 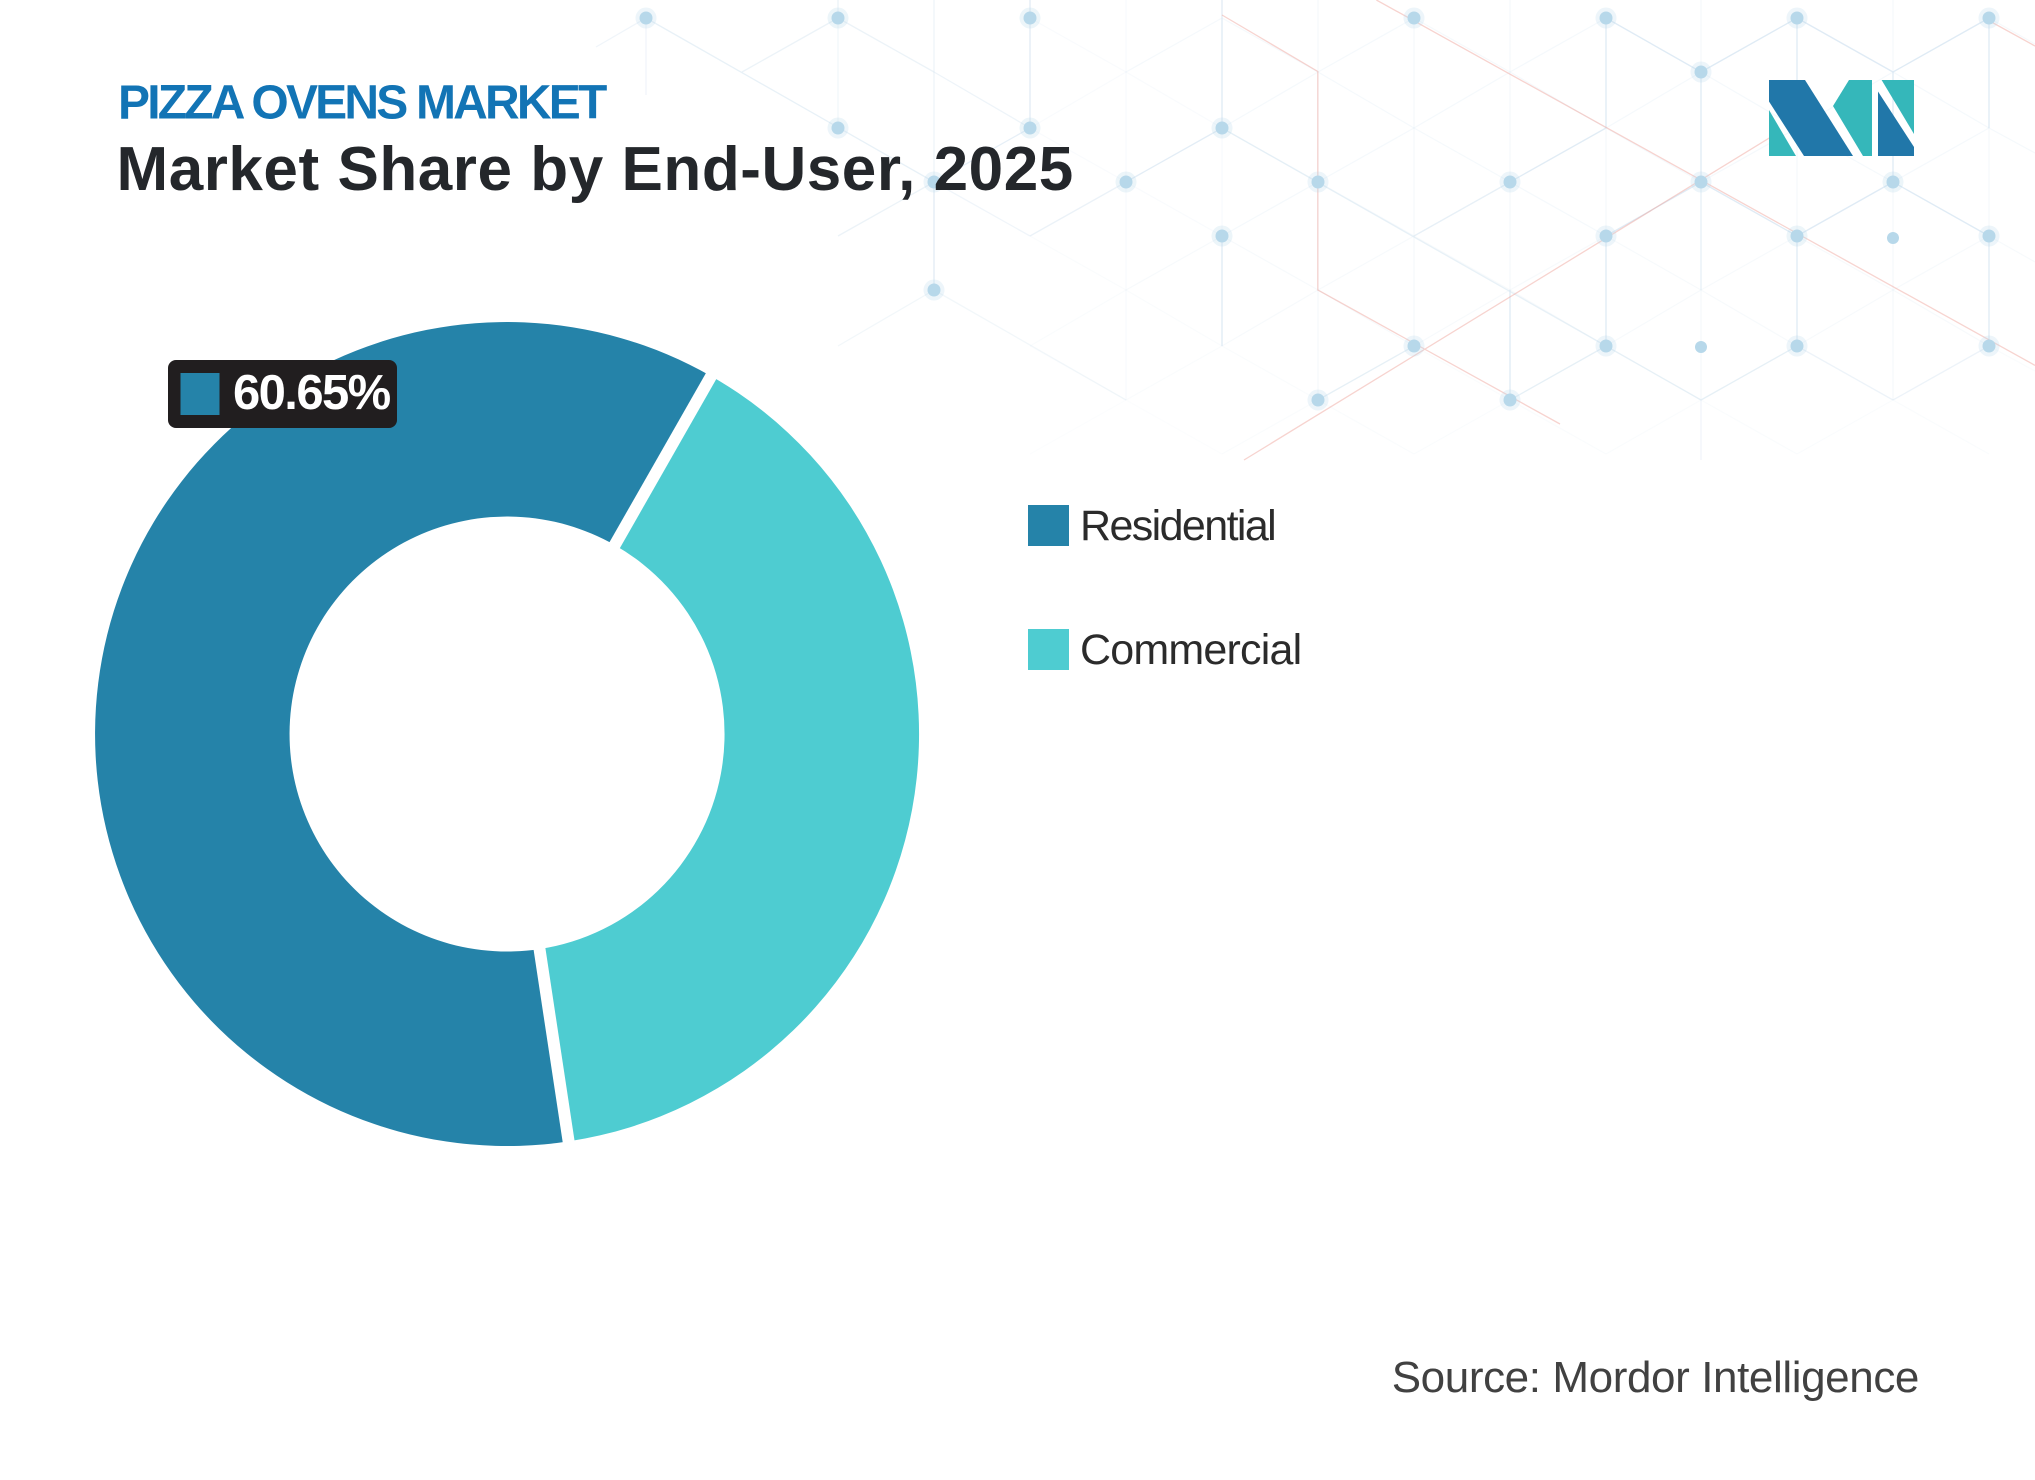 What do you see at coordinates (1655, 1377) in the screenshot?
I see `svg-text: Source: Mordor Intelligence` at bounding box center [1655, 1377].